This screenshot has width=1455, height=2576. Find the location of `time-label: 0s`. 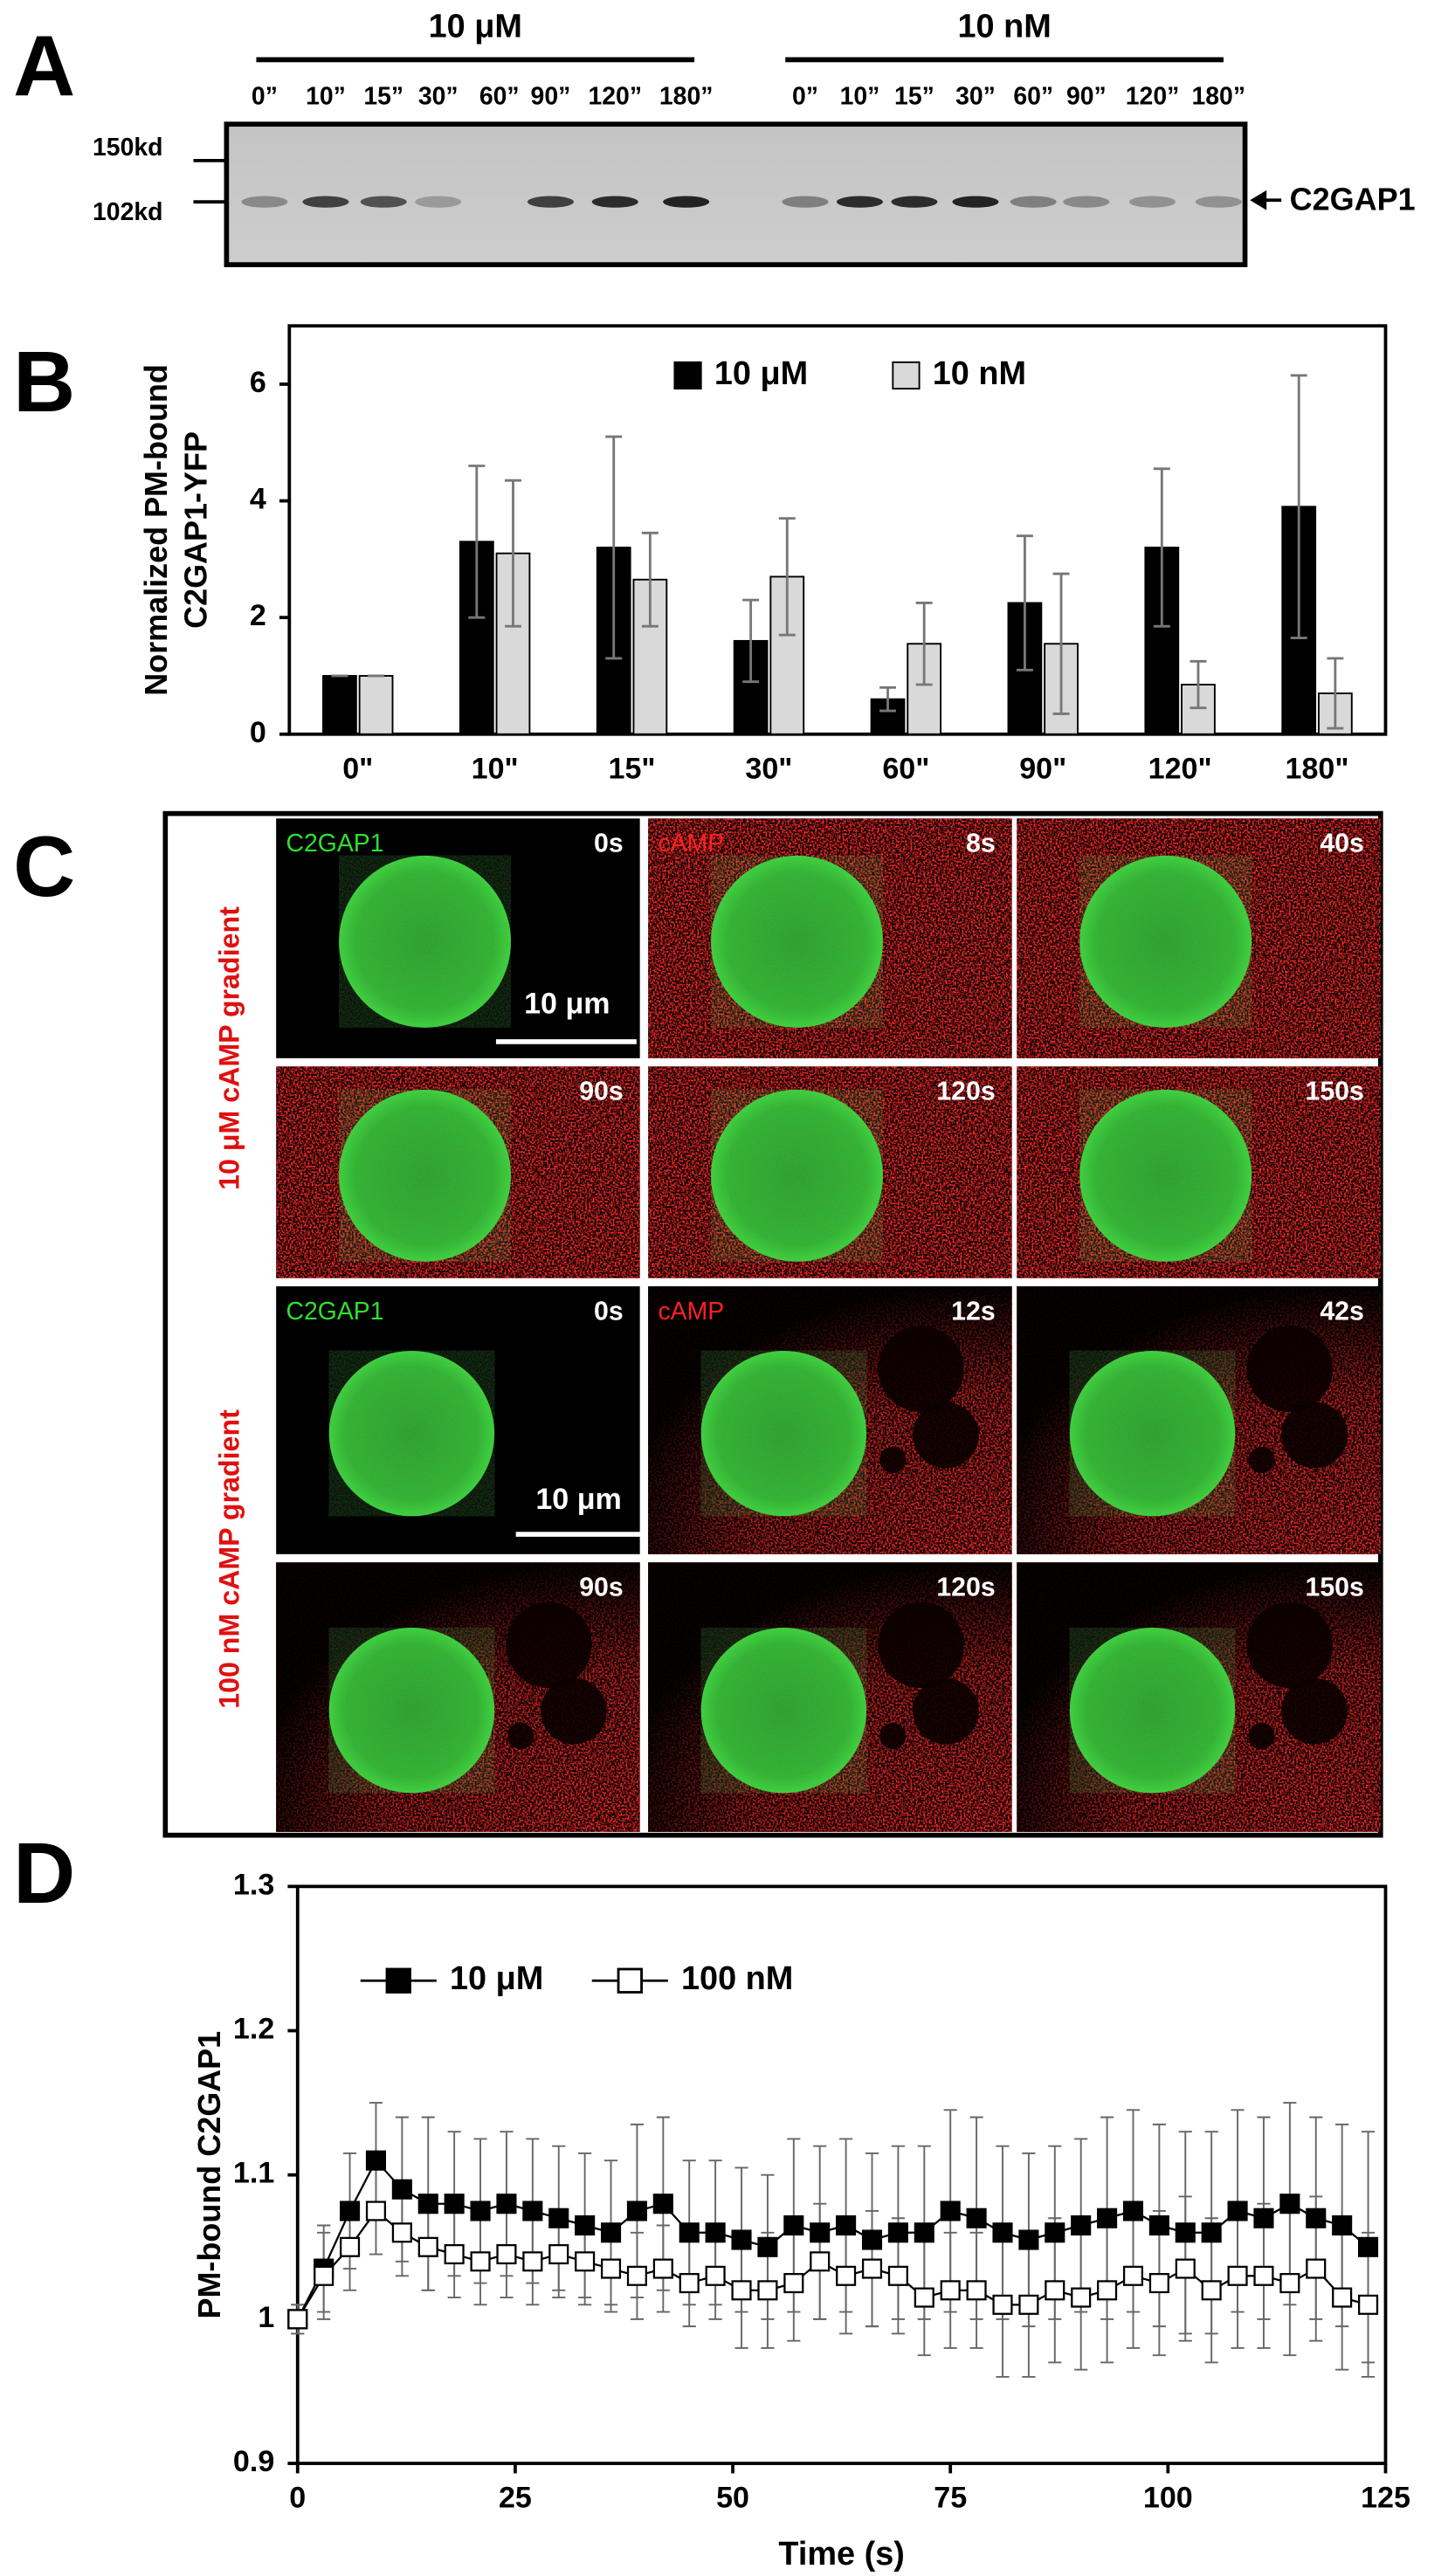

time-label: 0s is located at coordinates (609, 844).